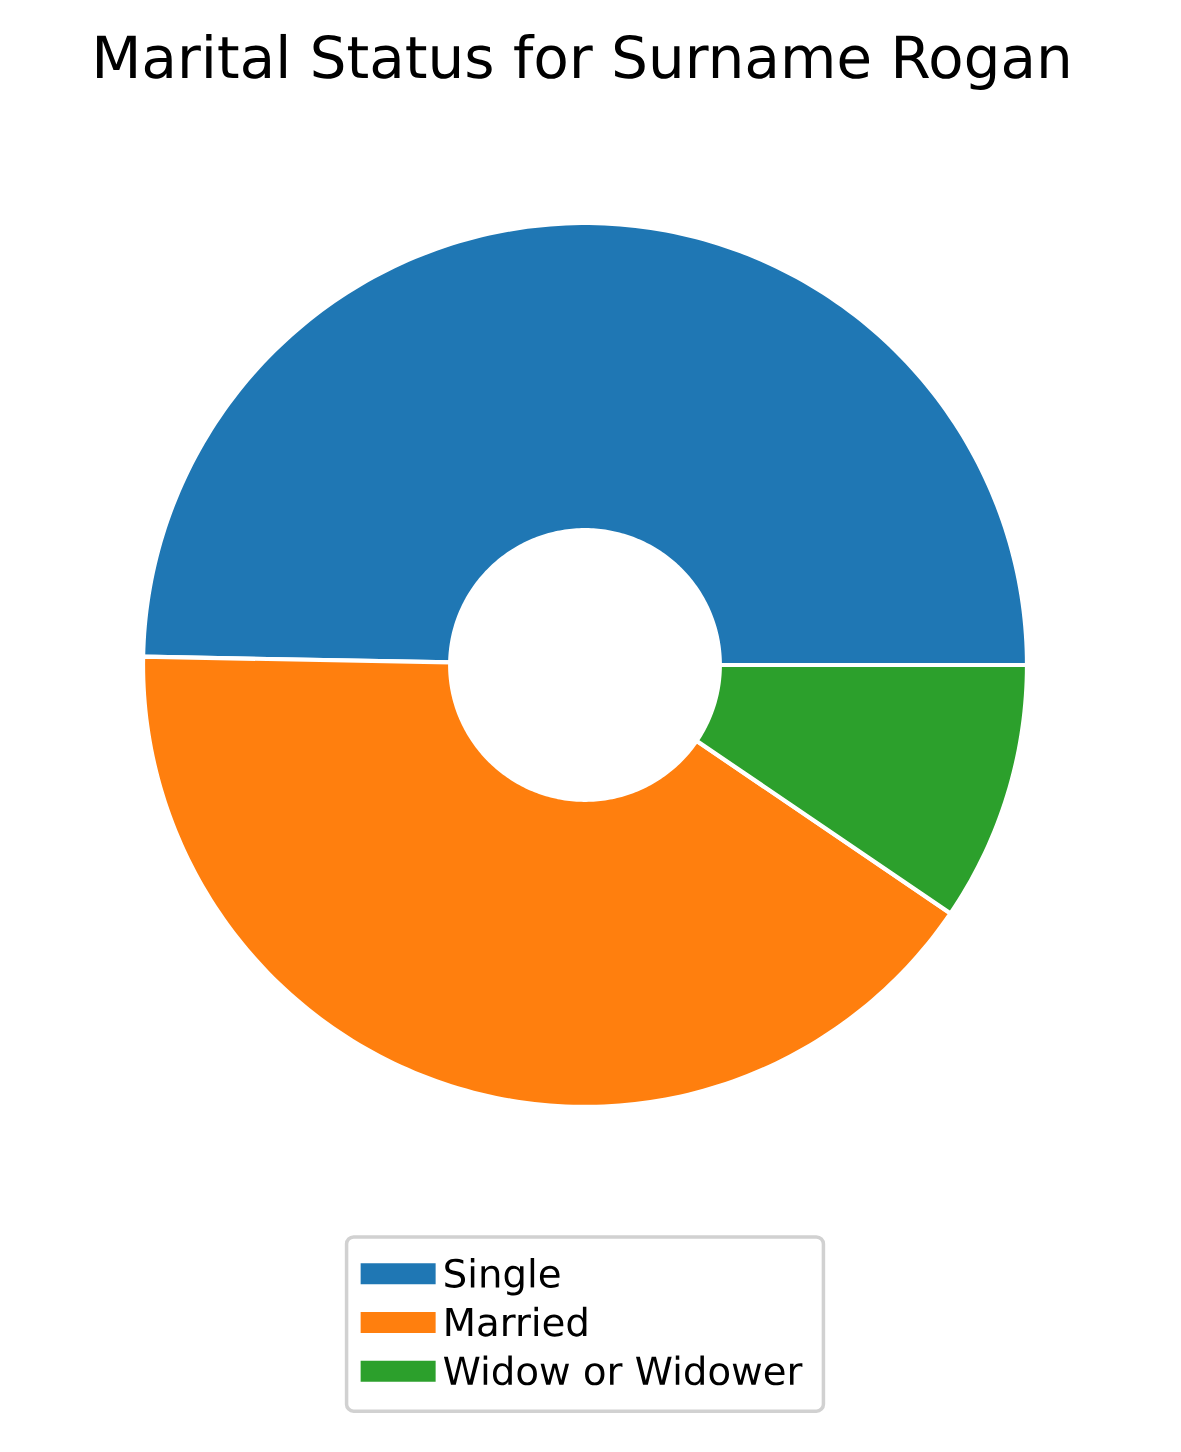  What do you see at coordinates (623, 1370) in the screenshot?
I see `legend-label: Widow or Widower` at bounding box center [623, 1370].